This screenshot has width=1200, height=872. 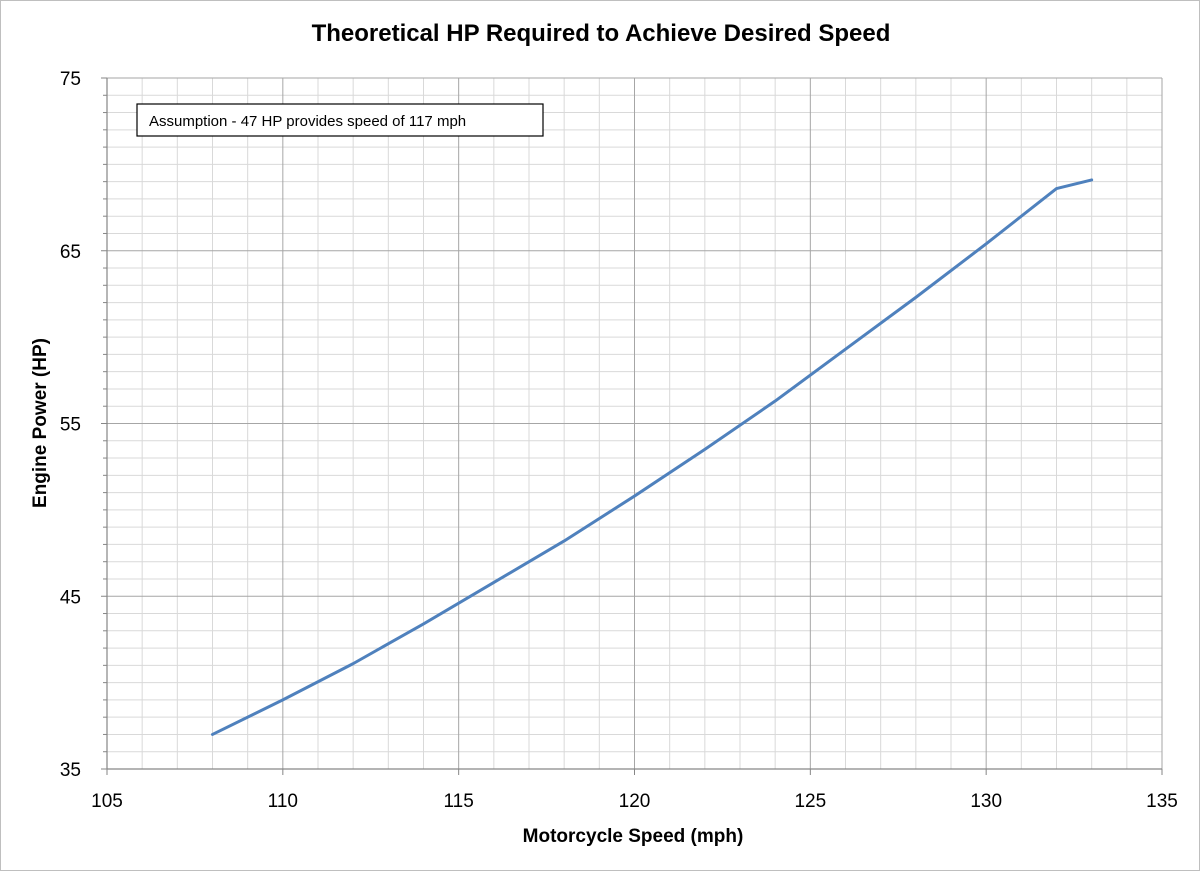 I want to click on x-axis-title: Motorcycle Speed (mph), so click(x=633, y=836).